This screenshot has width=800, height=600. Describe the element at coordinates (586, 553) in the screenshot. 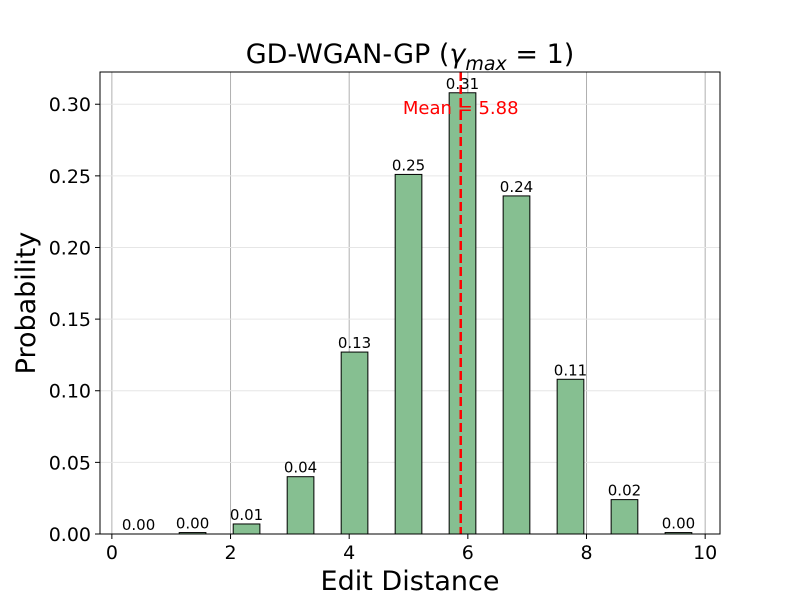

I see `x-tick-label-4: 8` at that location.